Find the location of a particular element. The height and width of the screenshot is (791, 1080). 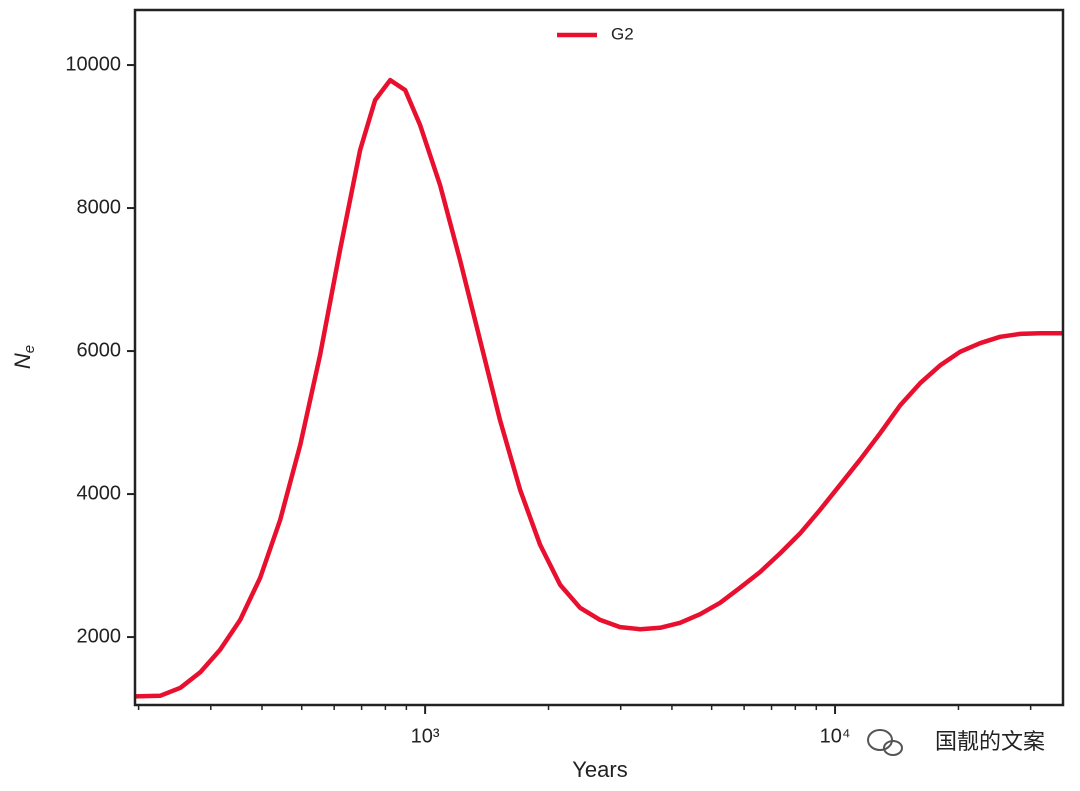

y-tick-label: 8000 is located at coordinates (99, 207).